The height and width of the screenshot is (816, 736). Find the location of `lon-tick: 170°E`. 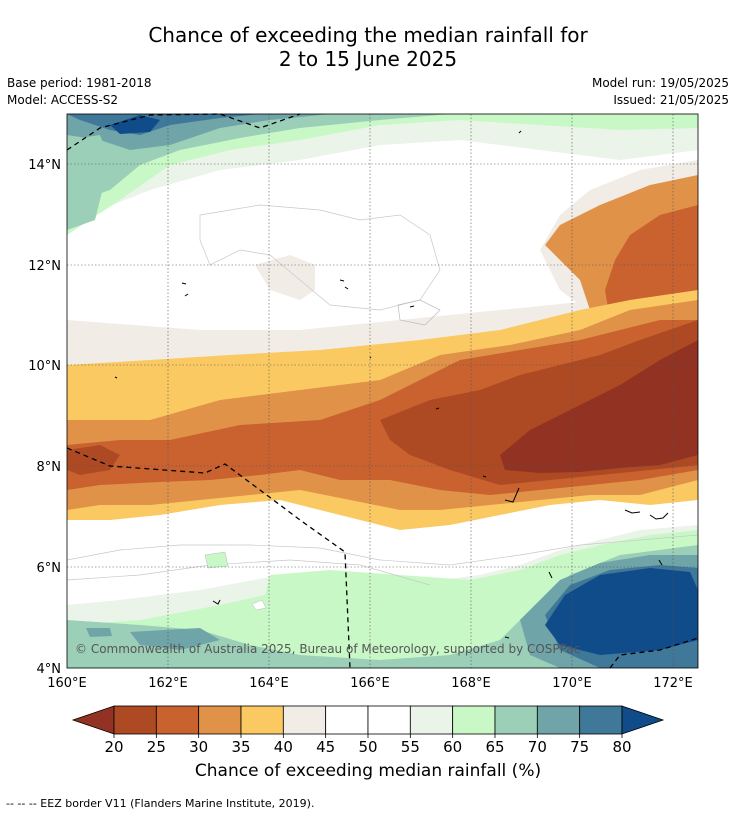

lon-tick: 170°E is located at coordinates (572, 683).